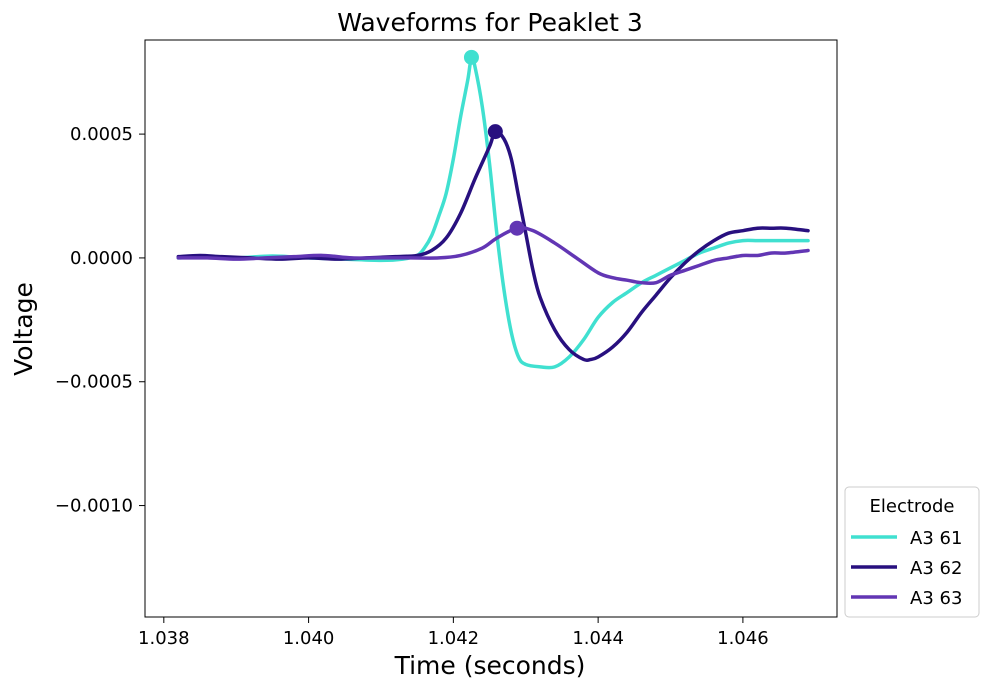  What do you see at coordinates (309, 638) in the screenshot?
I see `x-tick-label: 1.040` at bounding box center [309, 638].